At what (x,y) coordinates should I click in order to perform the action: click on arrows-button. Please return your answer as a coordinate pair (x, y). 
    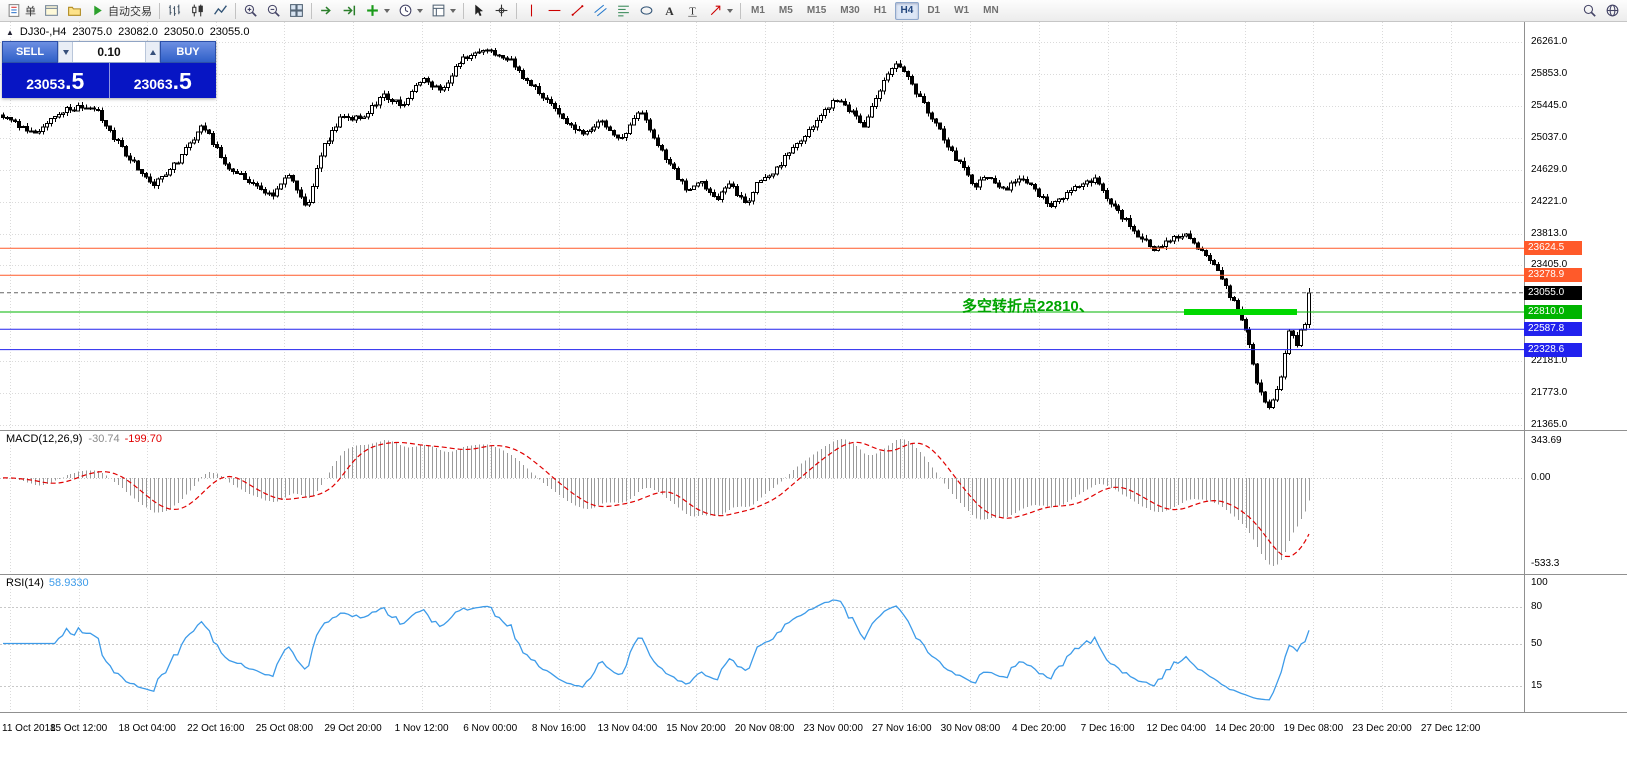
    Looking at the image, I should click on (720, 10).